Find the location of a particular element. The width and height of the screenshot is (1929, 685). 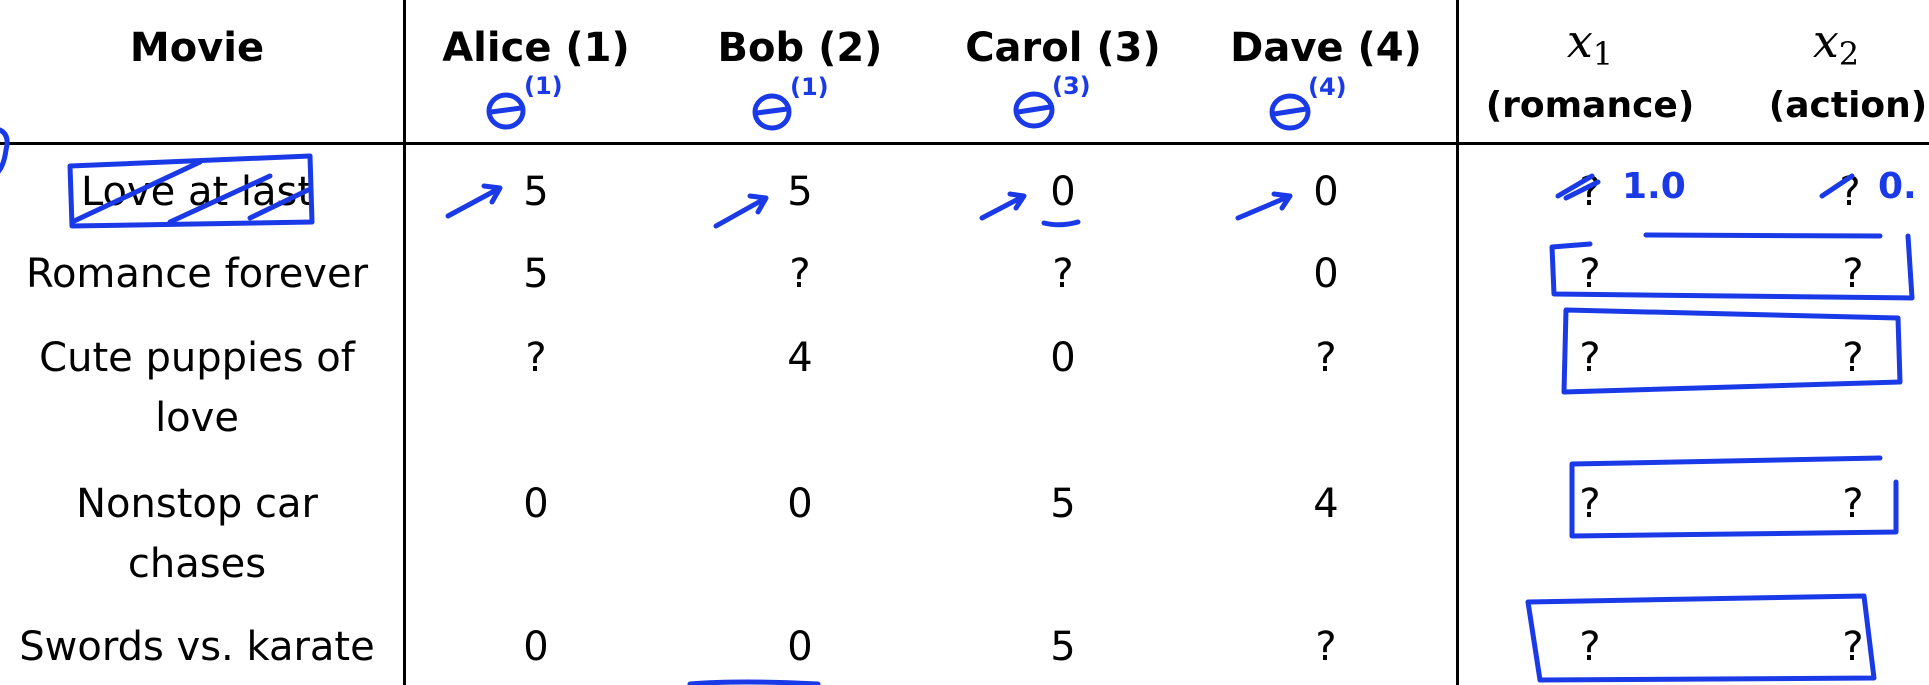

feature-value-annotation: 0. is located at coordinates (1897, 186).